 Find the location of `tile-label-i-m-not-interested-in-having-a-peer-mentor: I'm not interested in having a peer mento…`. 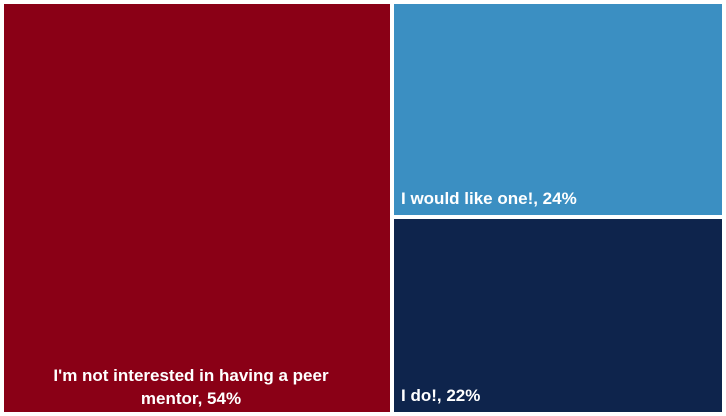

tile-label-i-m-not-interested-in-having-a-peer-mentor: I'm not interested in having a peer mento… is located at coordinates (191, 387).